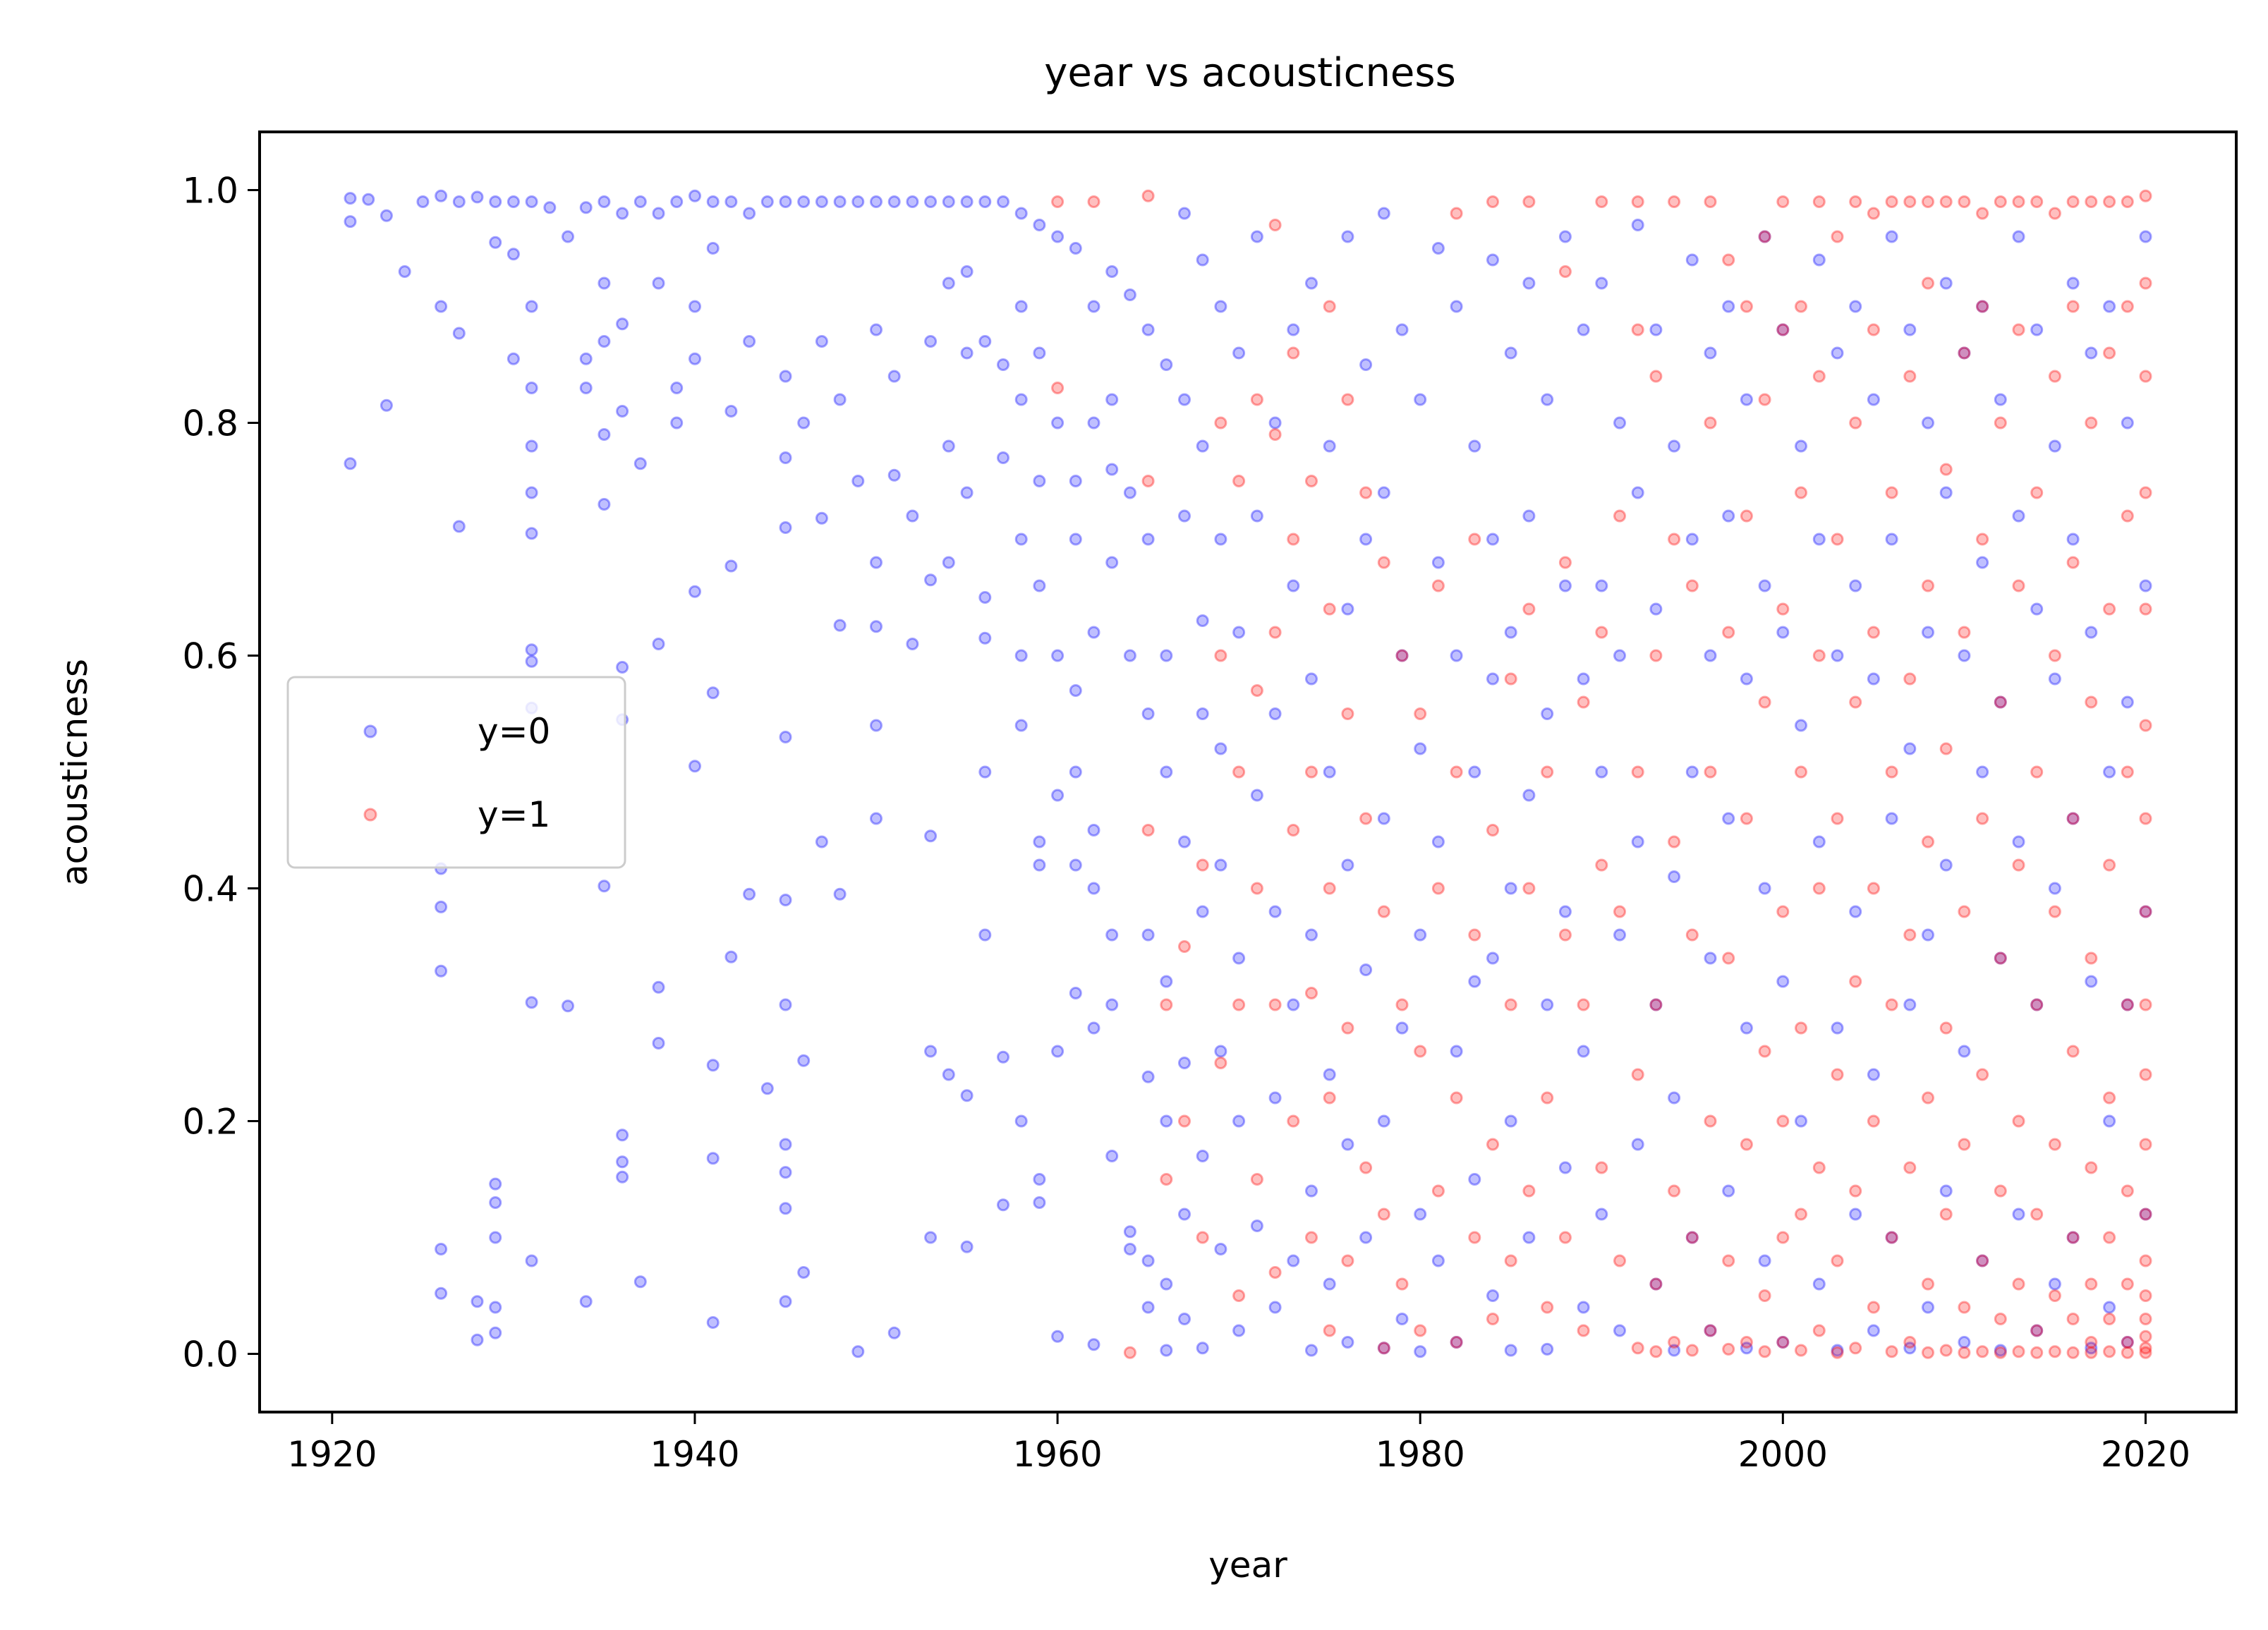 The image size is (2268, 1630). Describe the element at coordinates (1238, 1444) in the screenshot. I see `x-axis-ticks: 1920 1940 1960 1980 2000 2020` at that location.